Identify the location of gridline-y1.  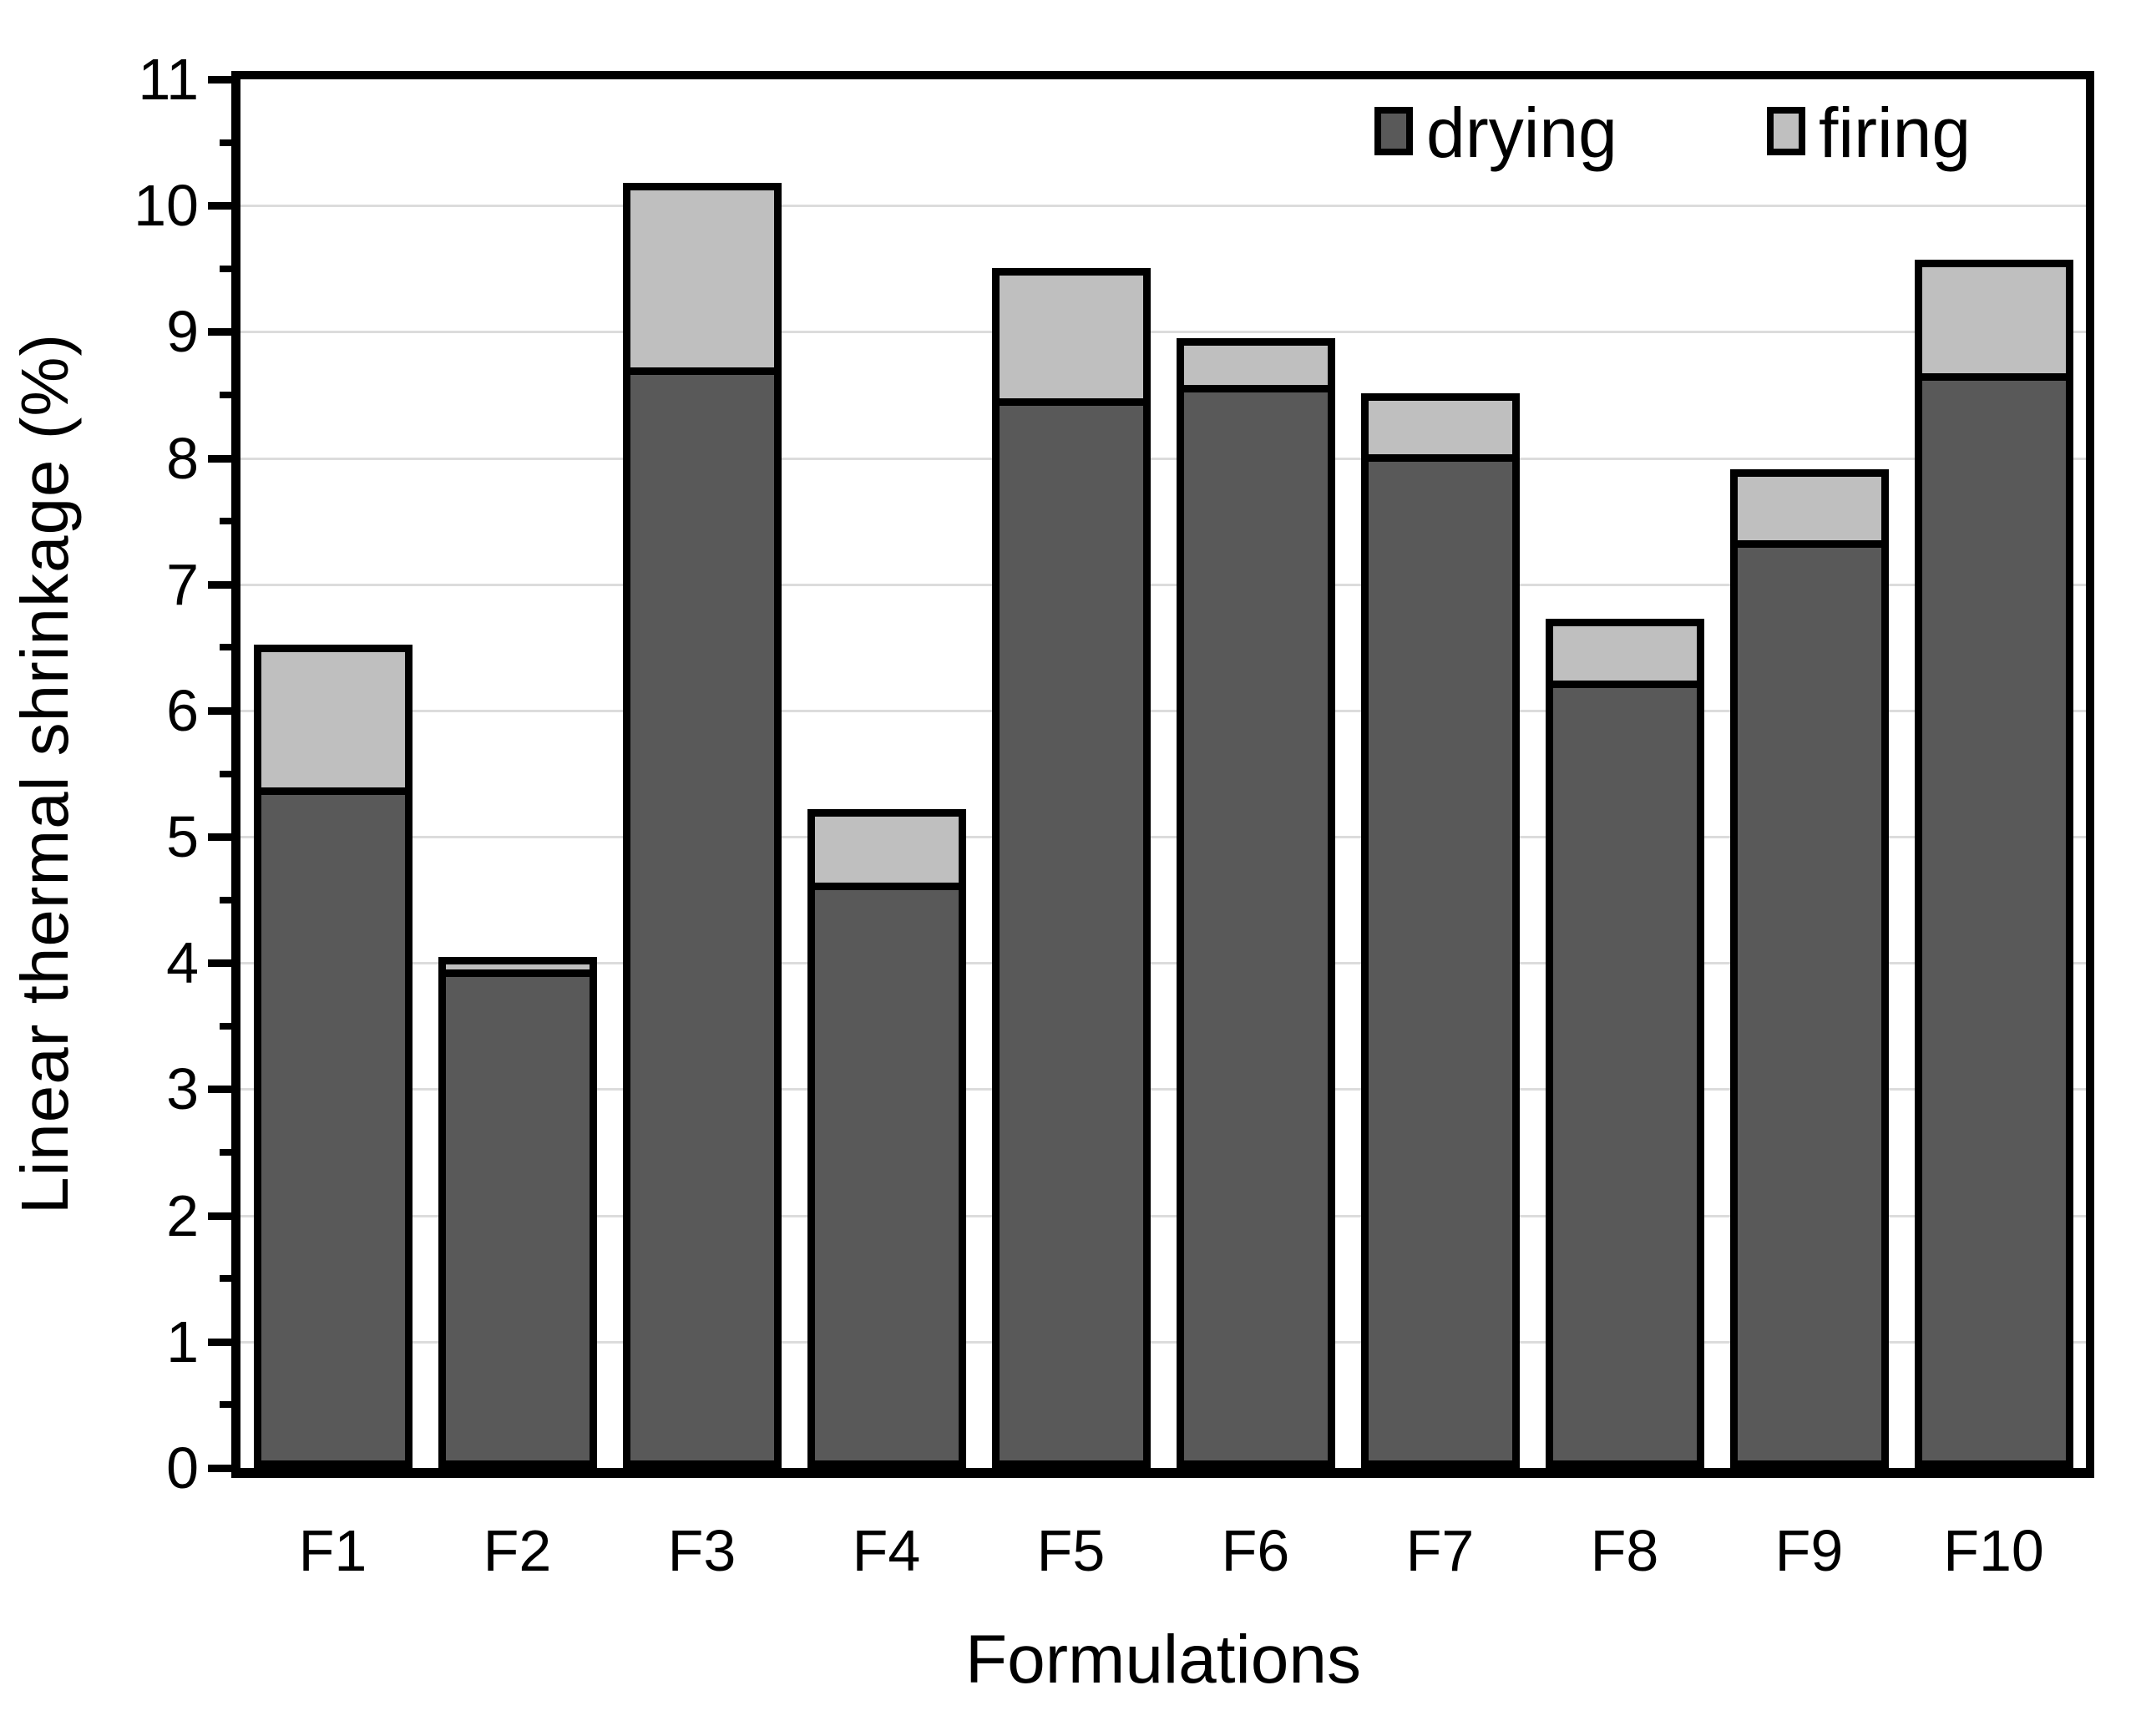
(1163, 1342).